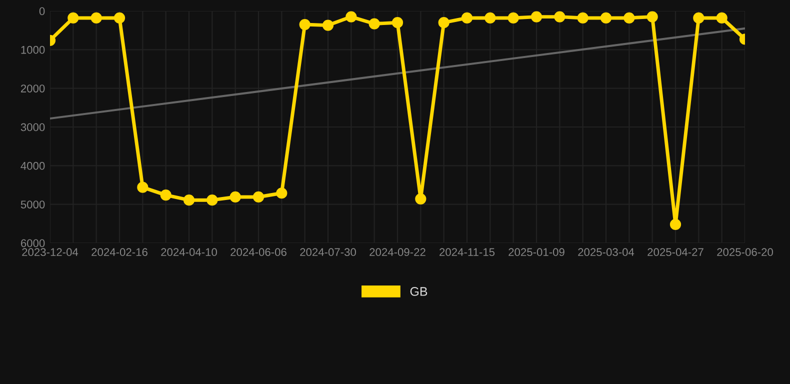 The width and height of the screenshot is (790, 384). What do you see at coordinates (120, 252) in the screenshot?
I see `x-tick-label: 2024-02-16` at bounding box center [120, 252].